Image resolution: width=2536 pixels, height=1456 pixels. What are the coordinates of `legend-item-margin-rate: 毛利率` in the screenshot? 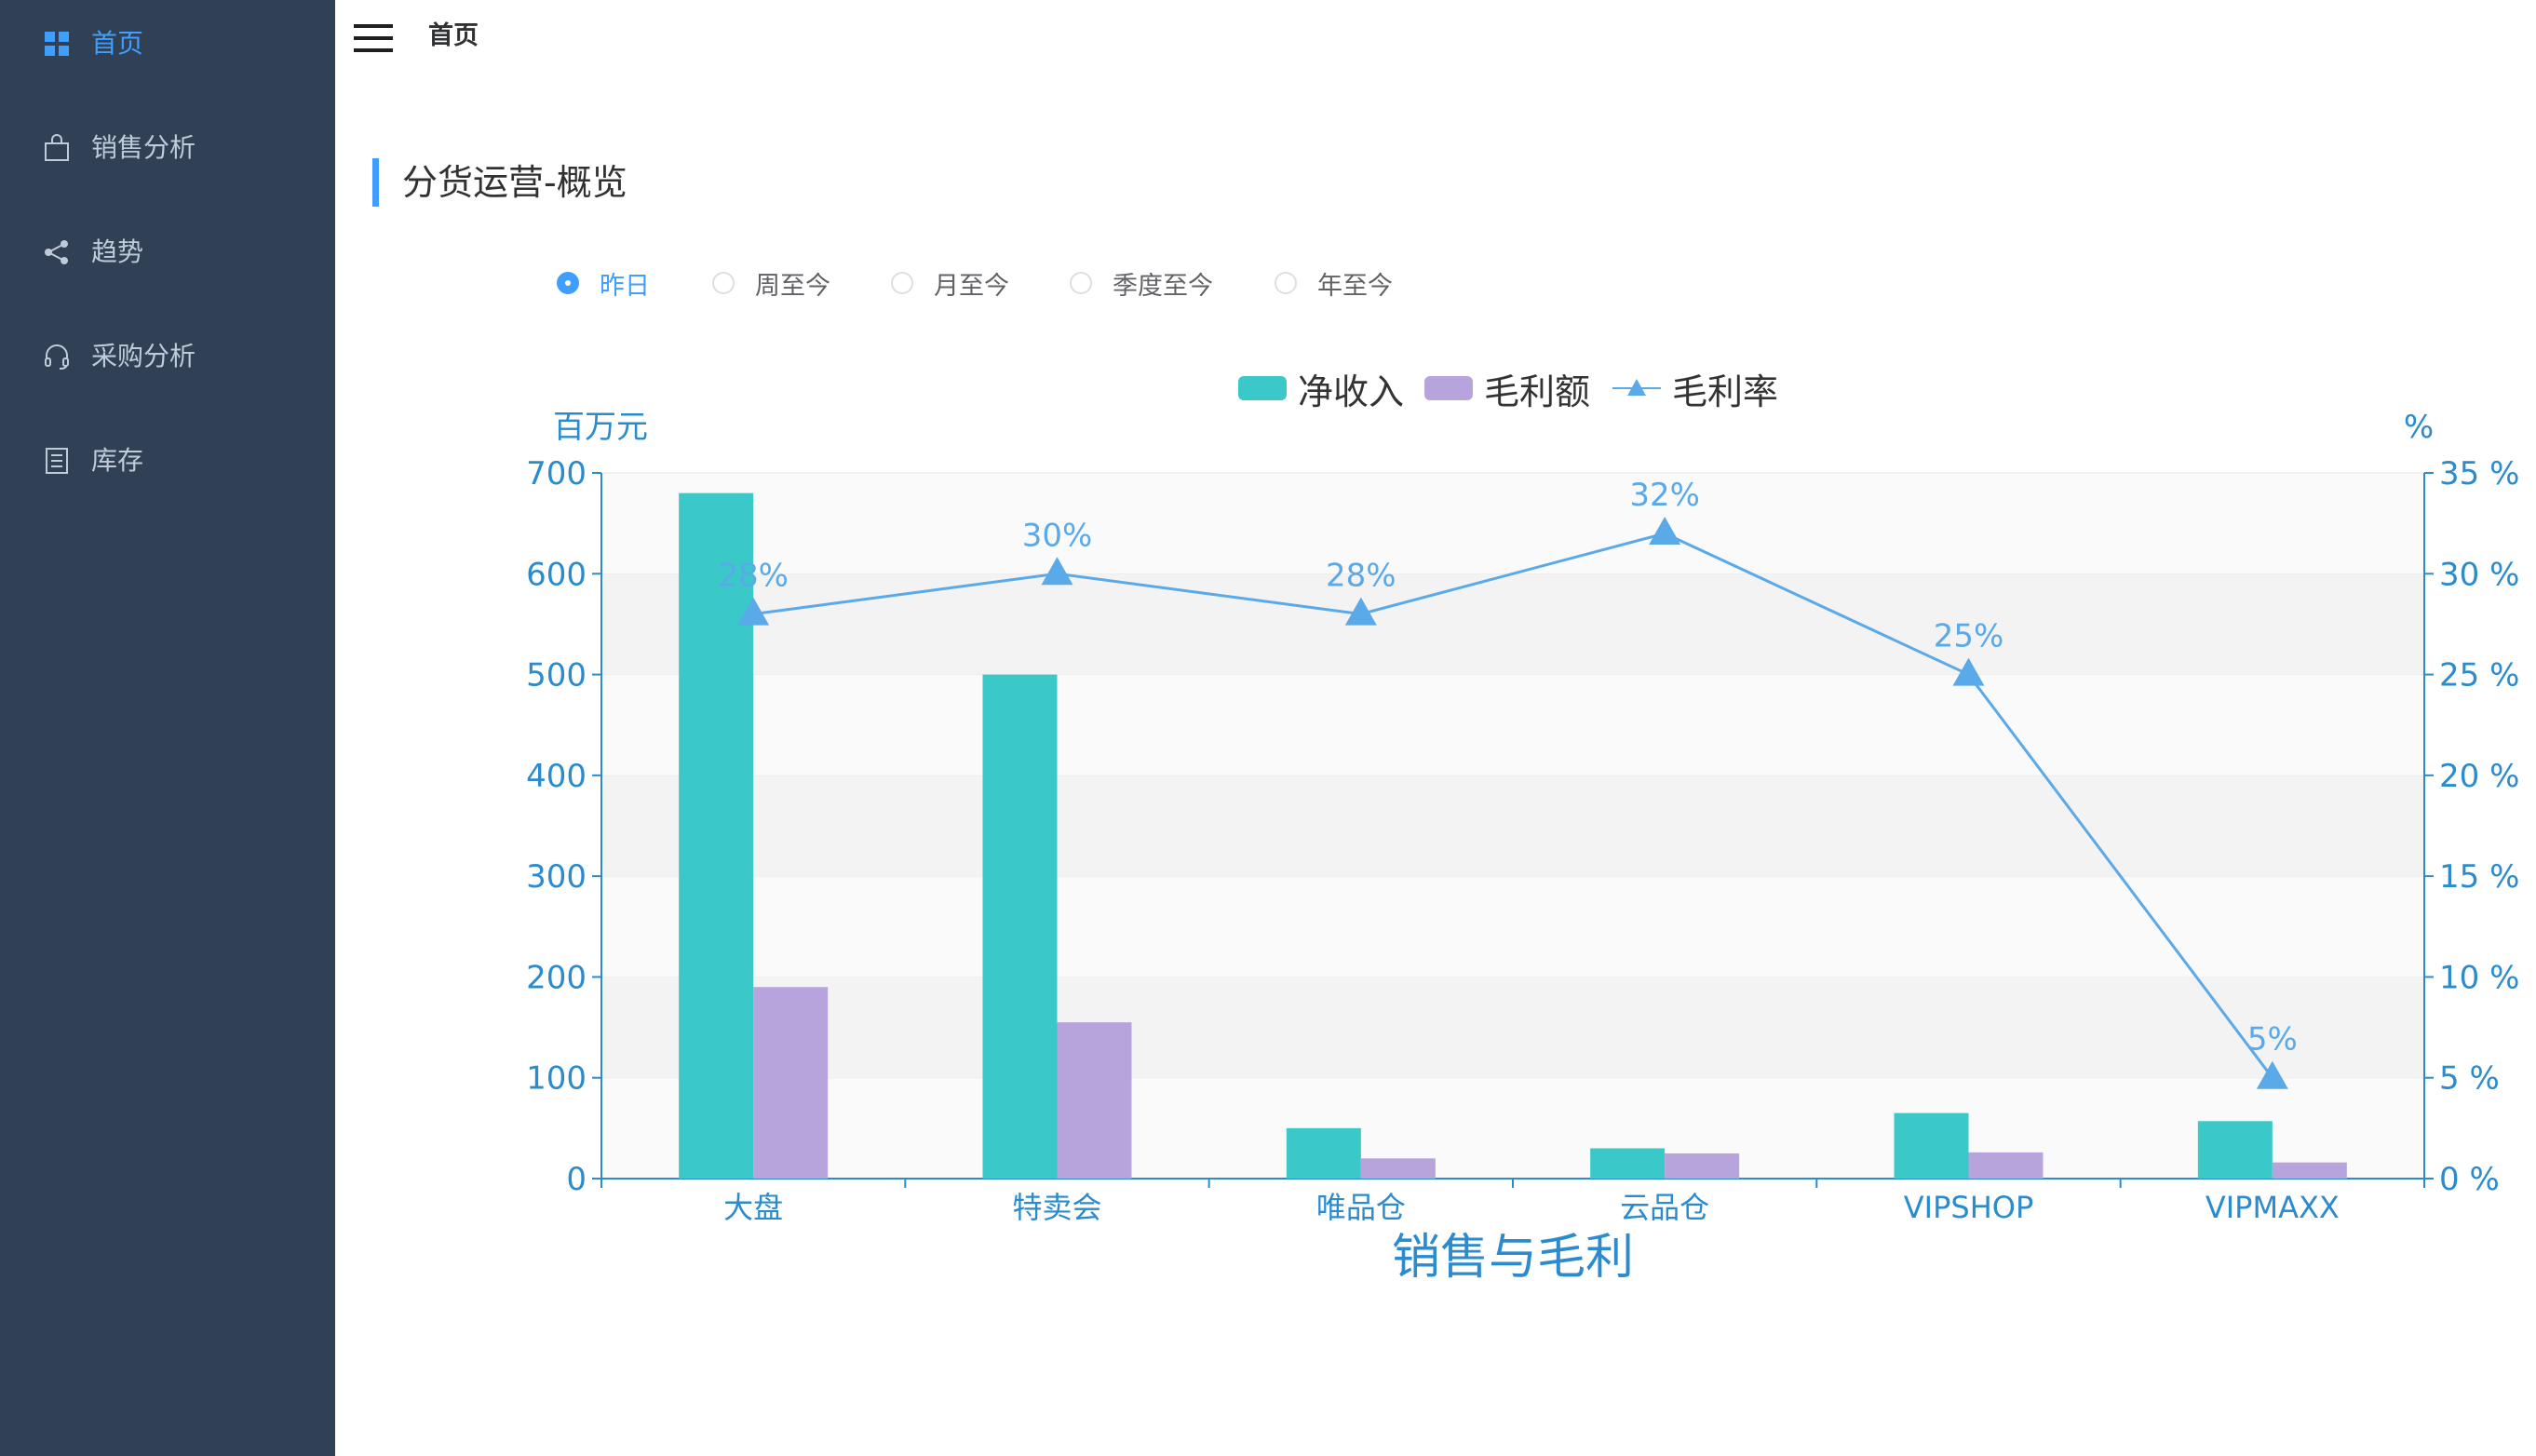 It's located at (1695, 388).